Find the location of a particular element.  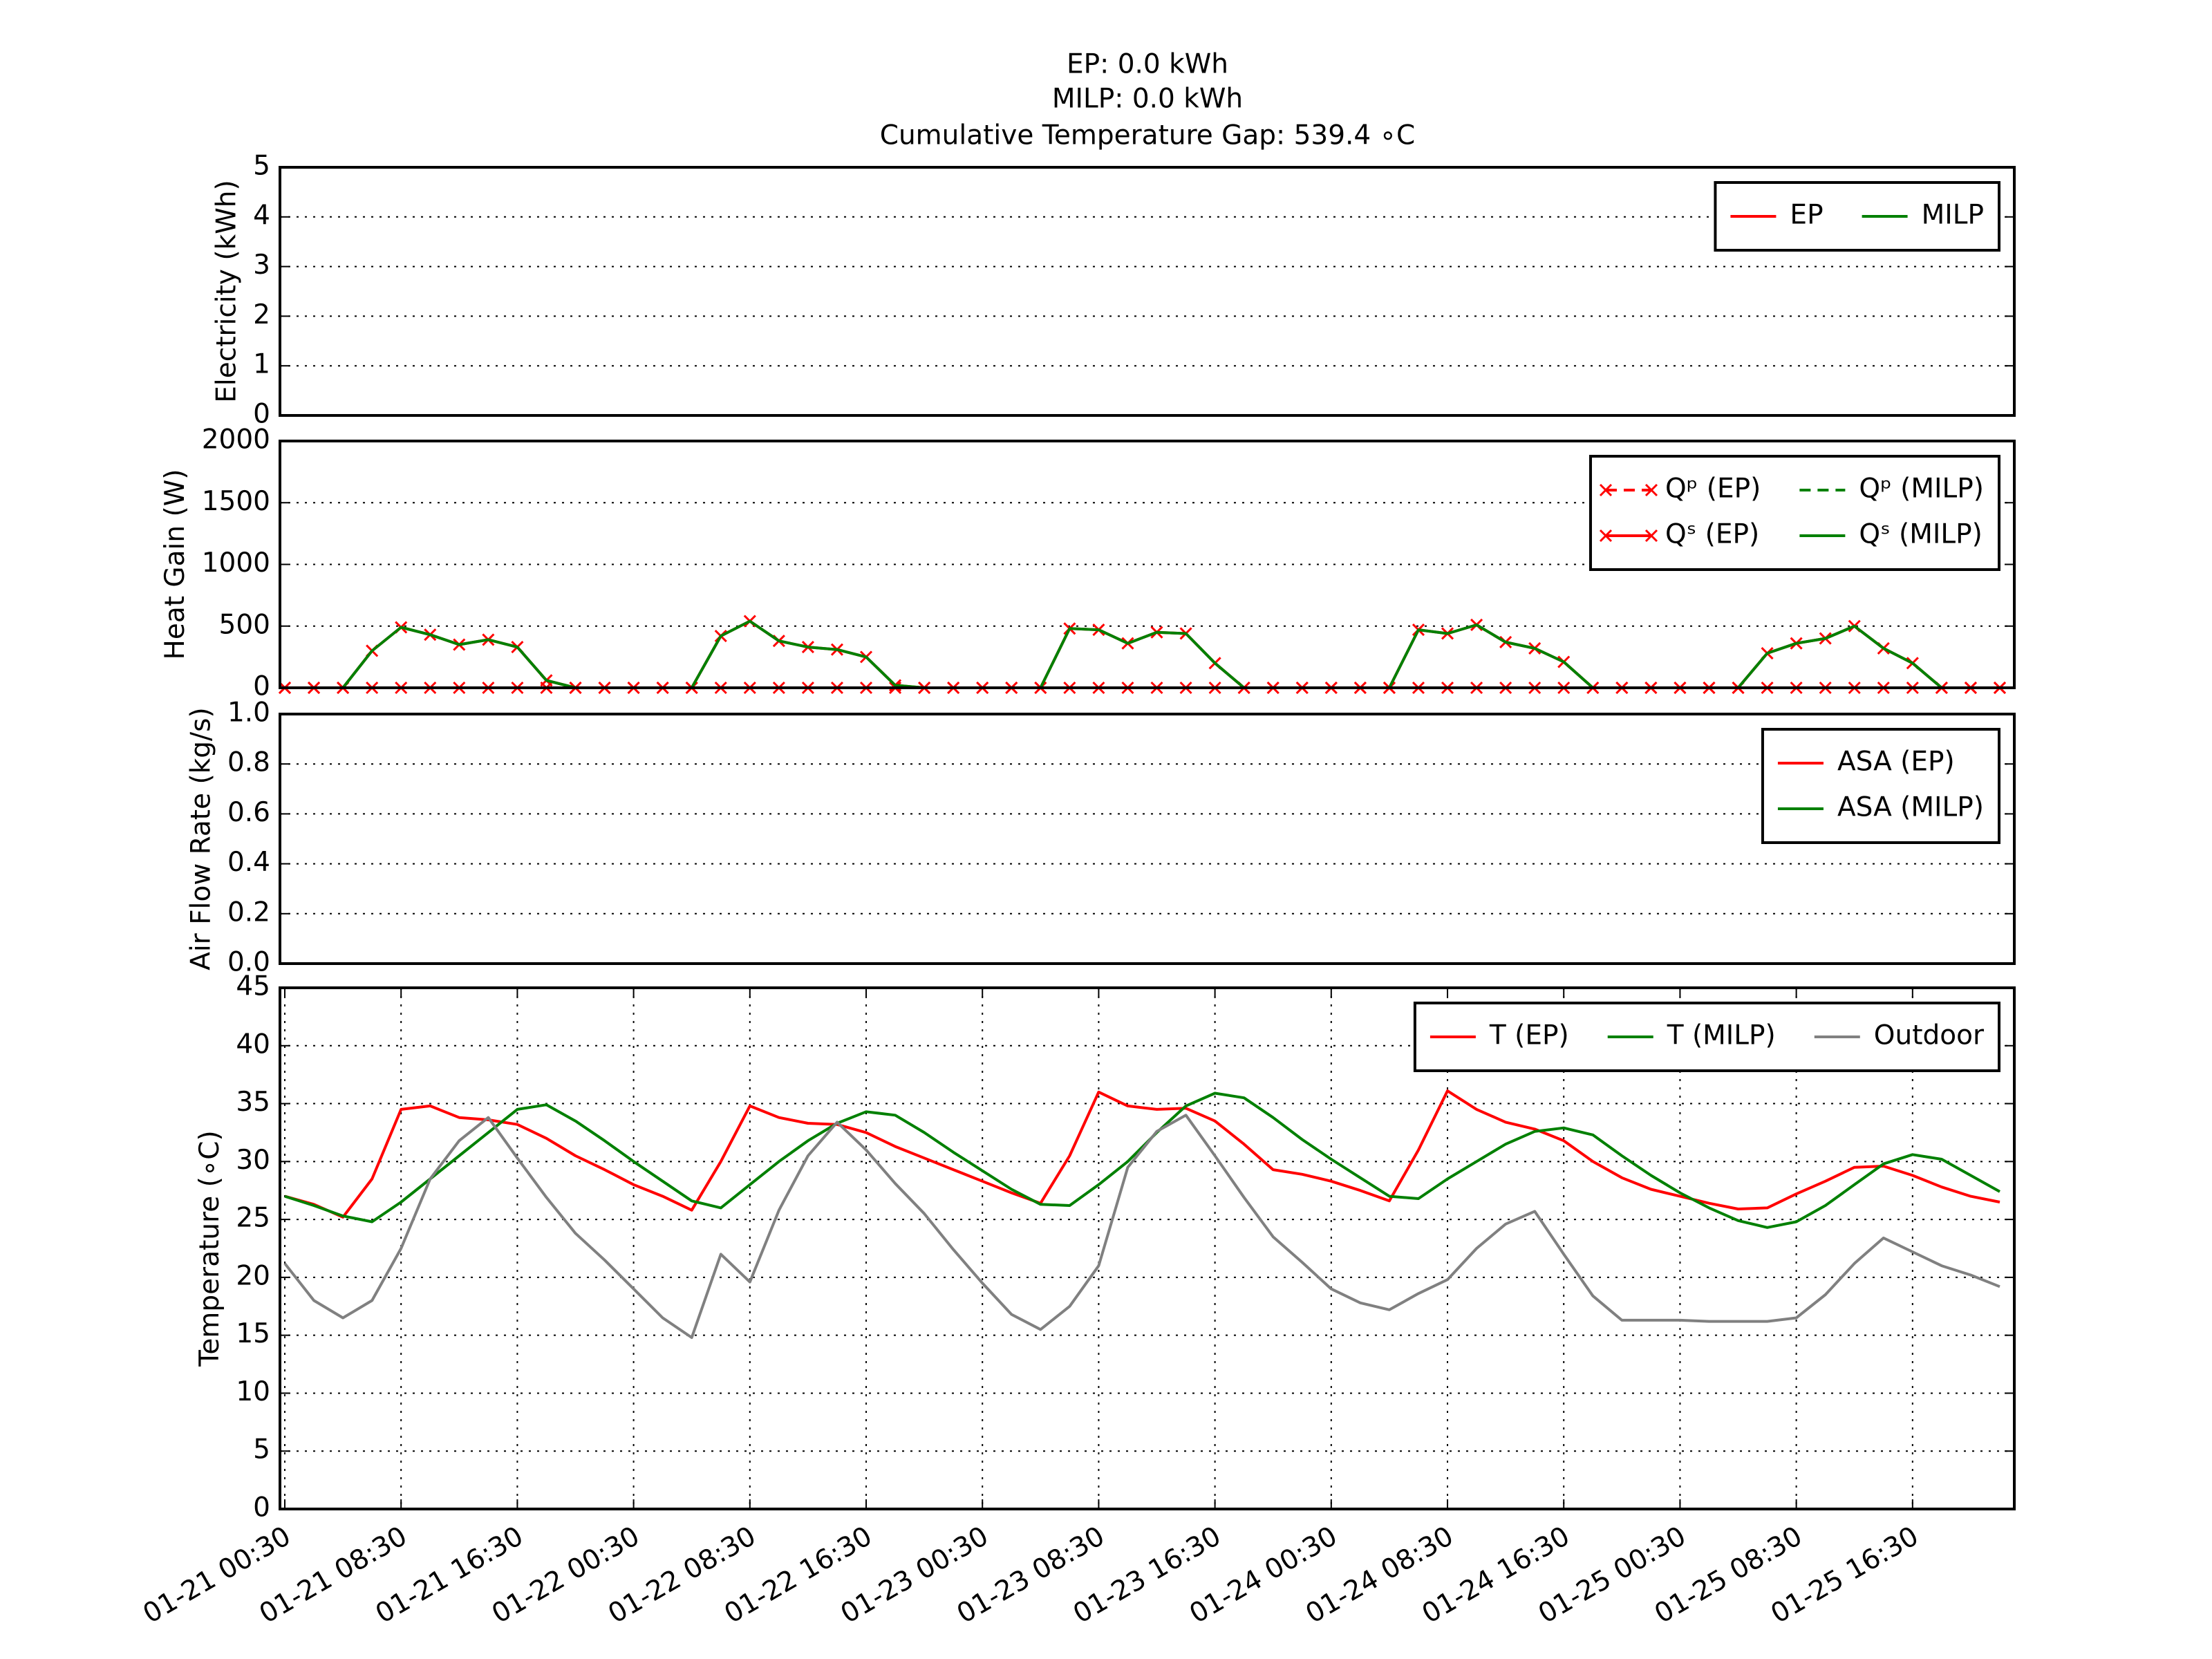

legend-label: EP is located at coordinates (1807, 215).